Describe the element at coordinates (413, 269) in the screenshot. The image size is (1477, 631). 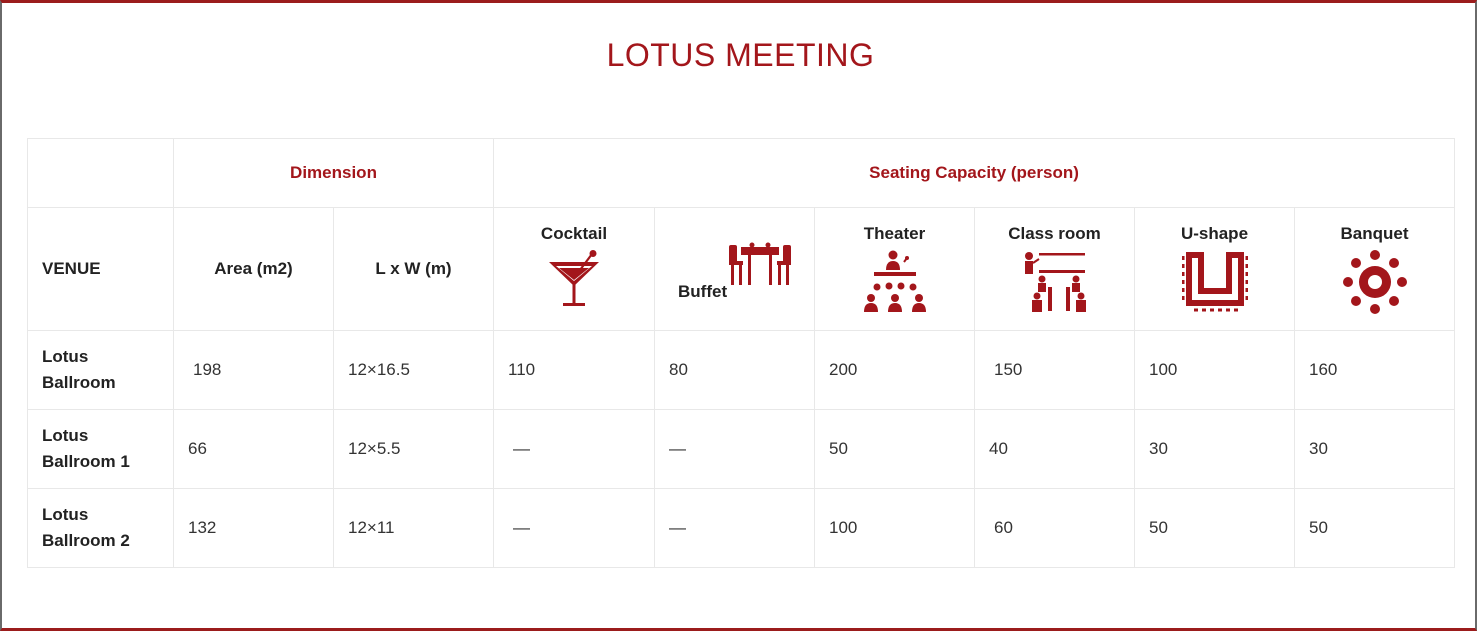
I see `lxw-header: L x W (m)` at that location.